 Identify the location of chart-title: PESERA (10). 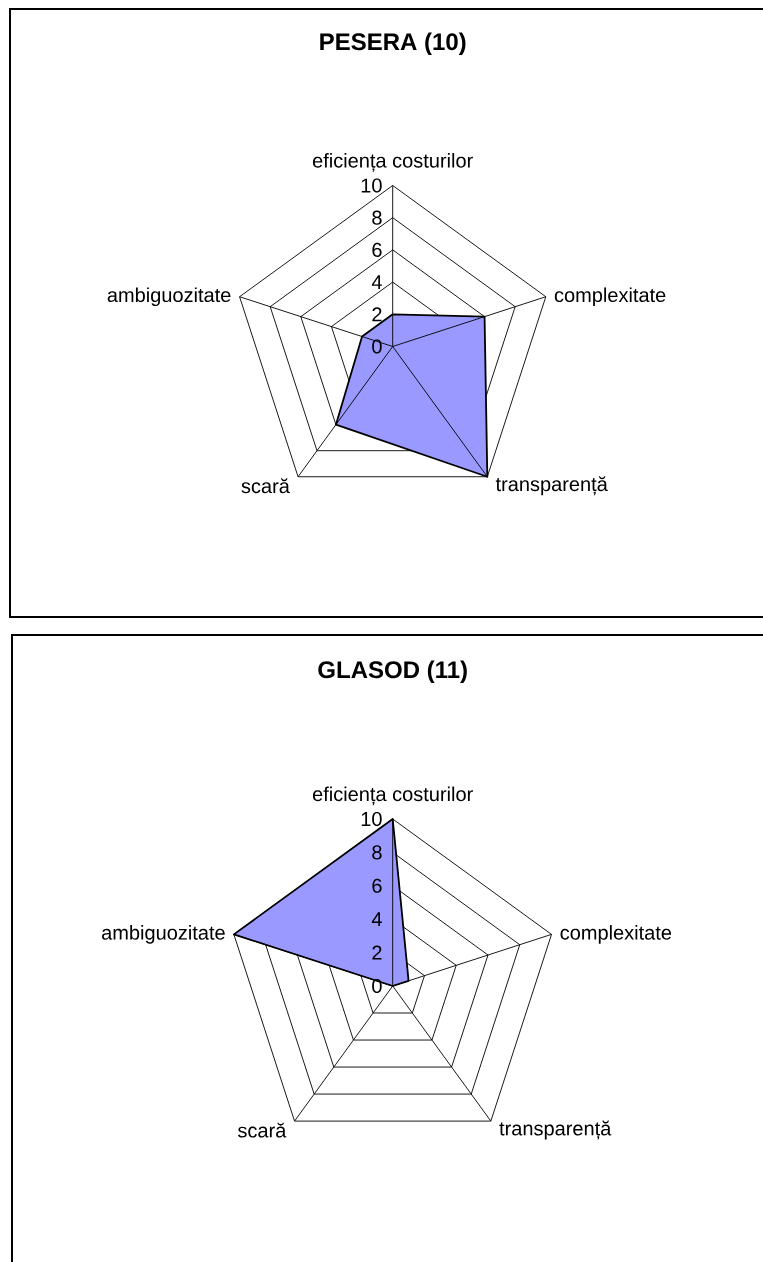
(393, 43).